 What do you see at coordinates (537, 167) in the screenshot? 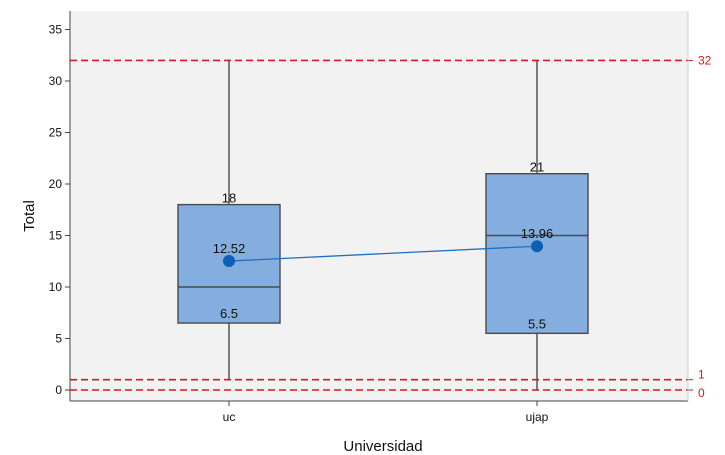
I see `q3-label-ujap: 21` at bounding box center [537, 167].